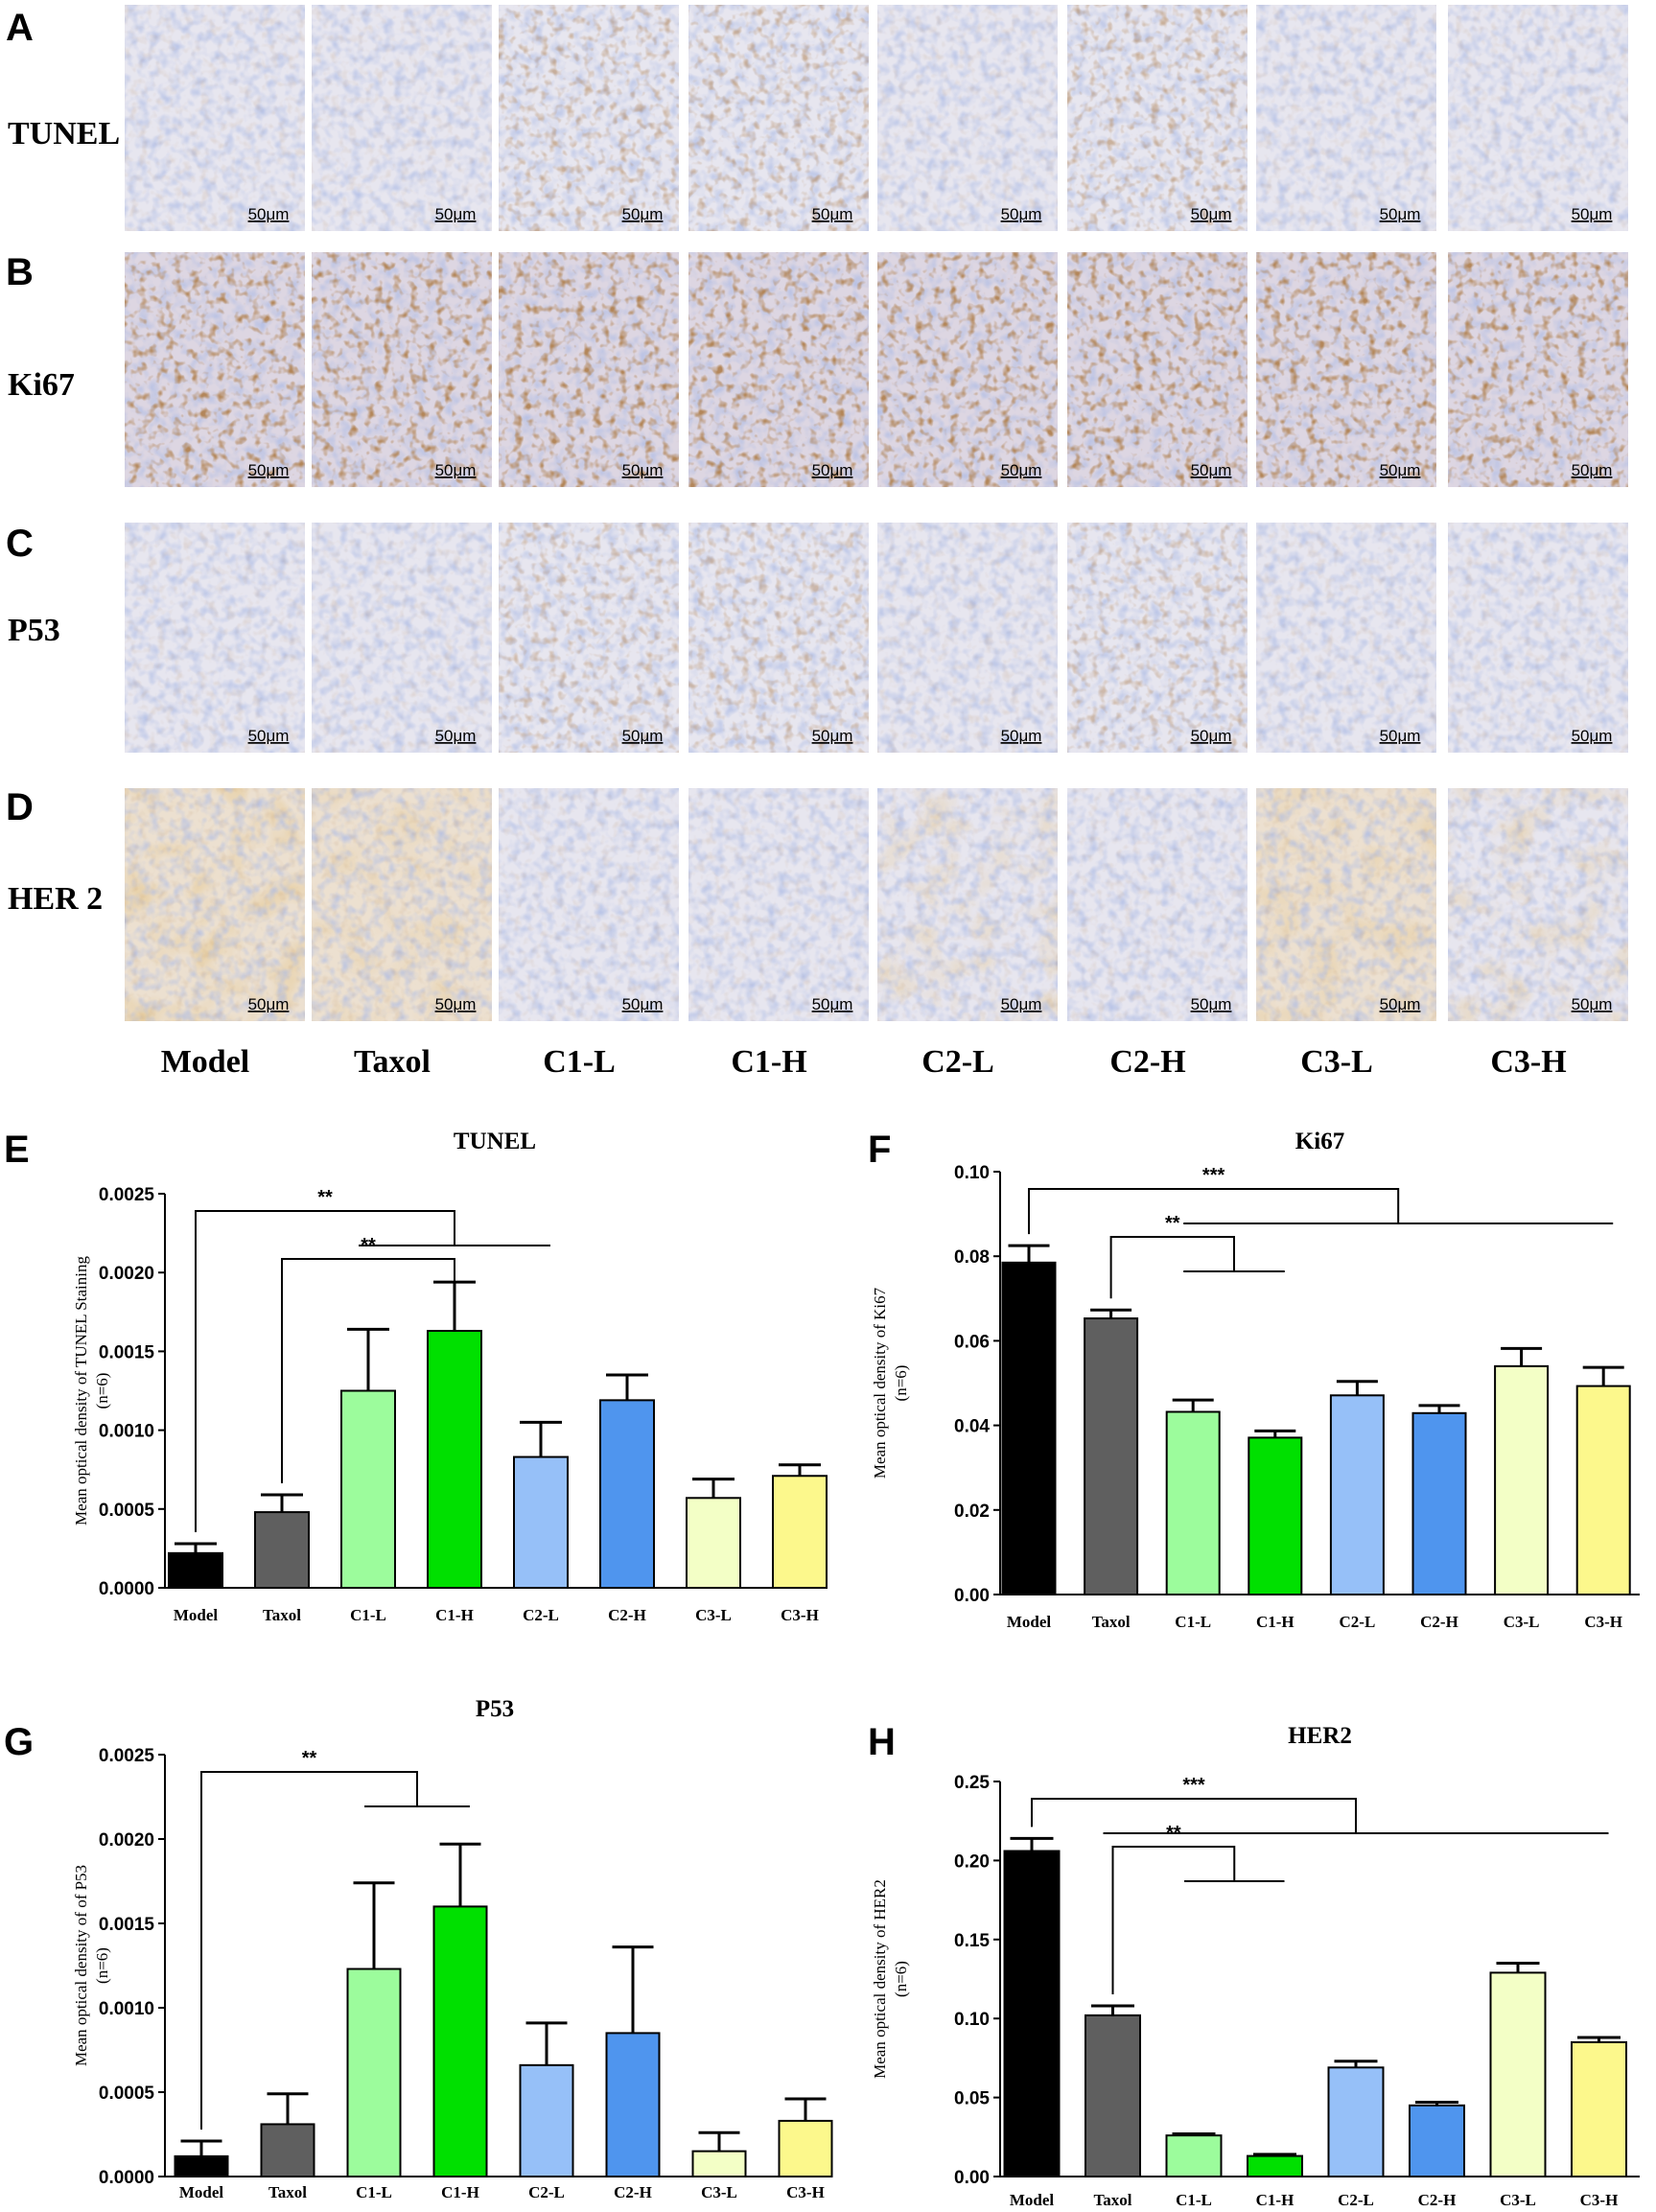  I want to click on y-tick-label: 0.25, so click(972, 1783).